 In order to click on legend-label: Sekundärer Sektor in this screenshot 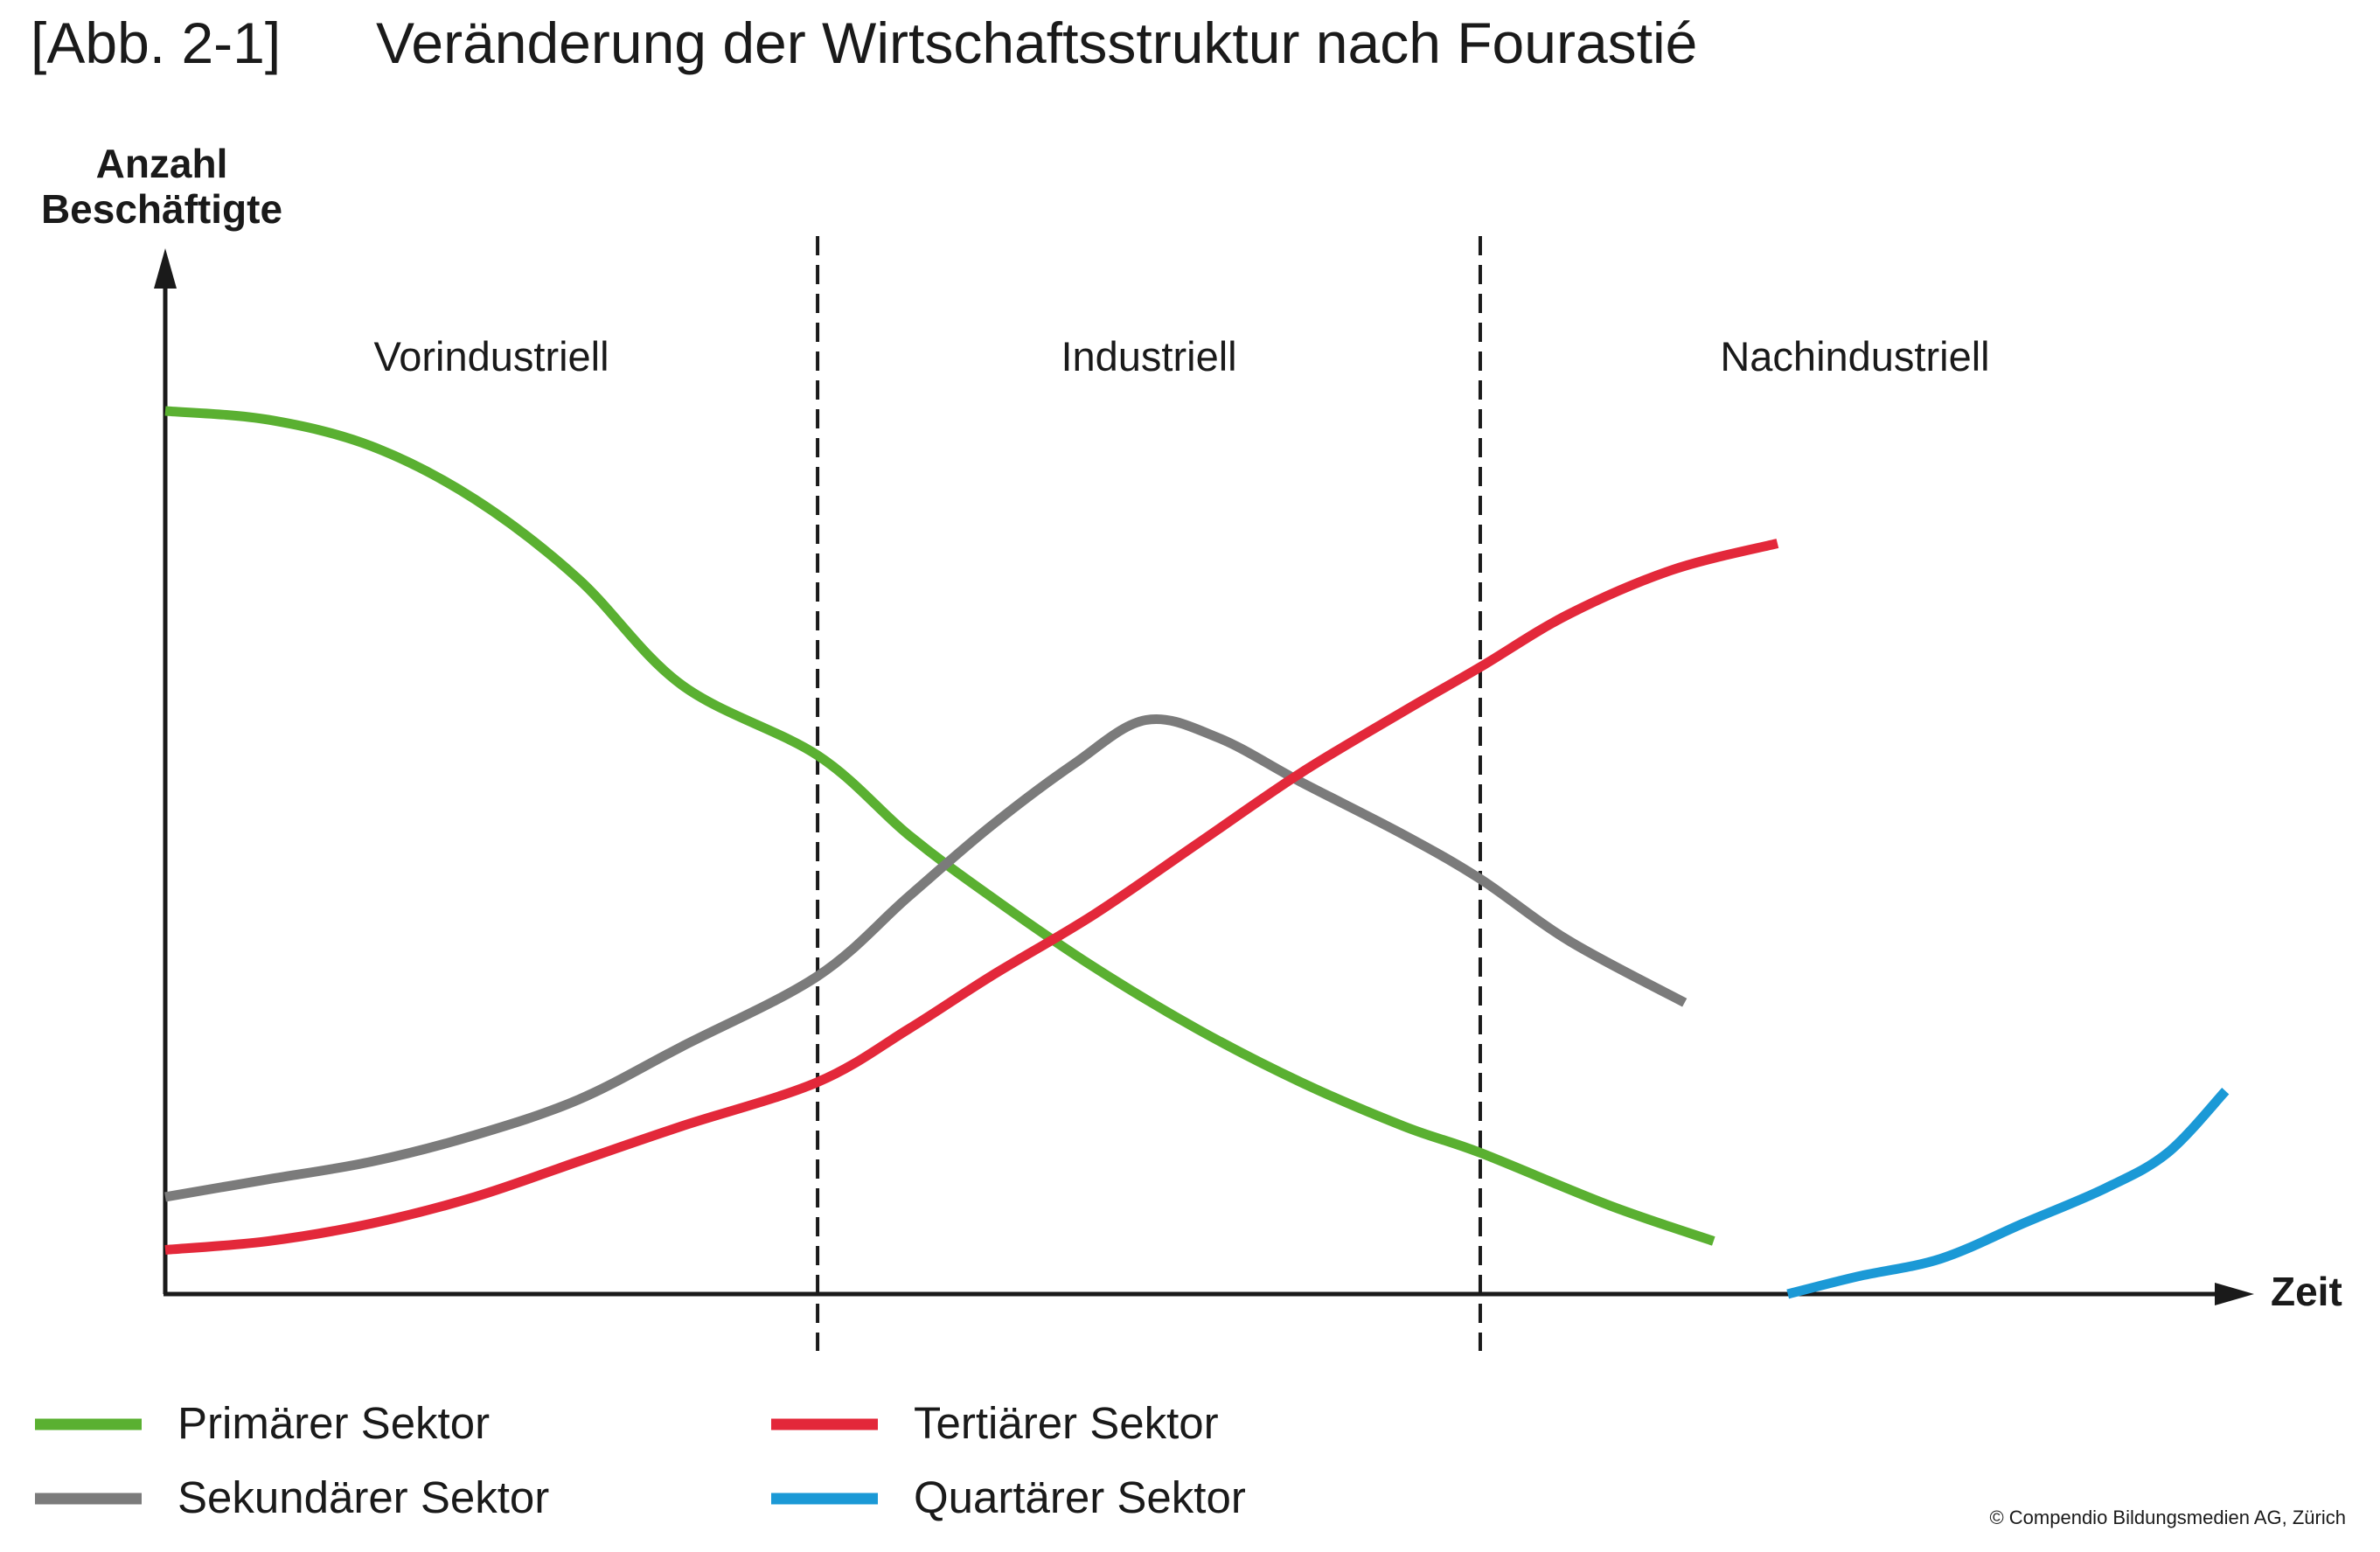, I will do `click(363, 1497)`.